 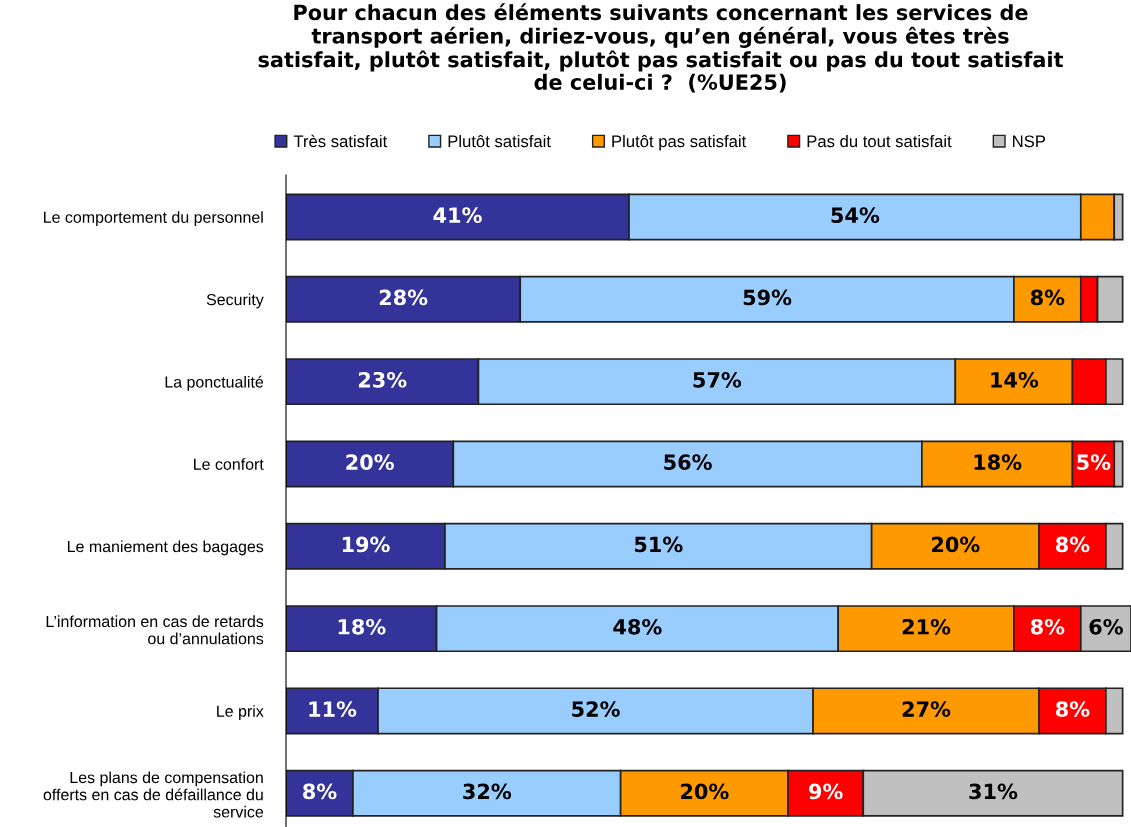 I want to click on data-label: 54%, so click(x=855, y=215).